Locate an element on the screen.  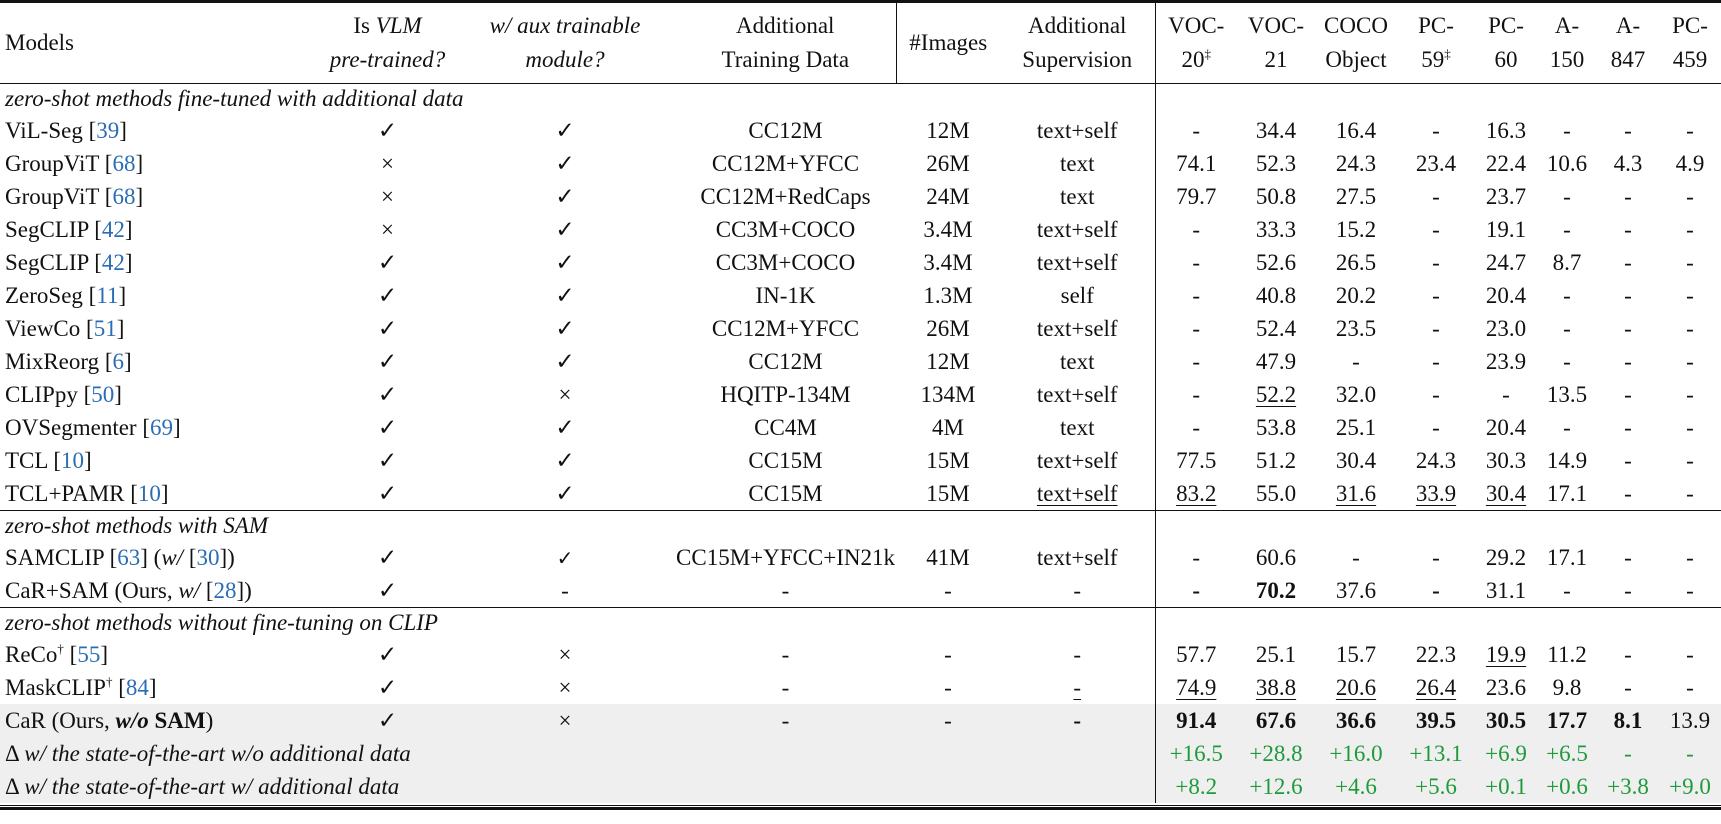
info-cell: - is located at coordinates (1077, 654).